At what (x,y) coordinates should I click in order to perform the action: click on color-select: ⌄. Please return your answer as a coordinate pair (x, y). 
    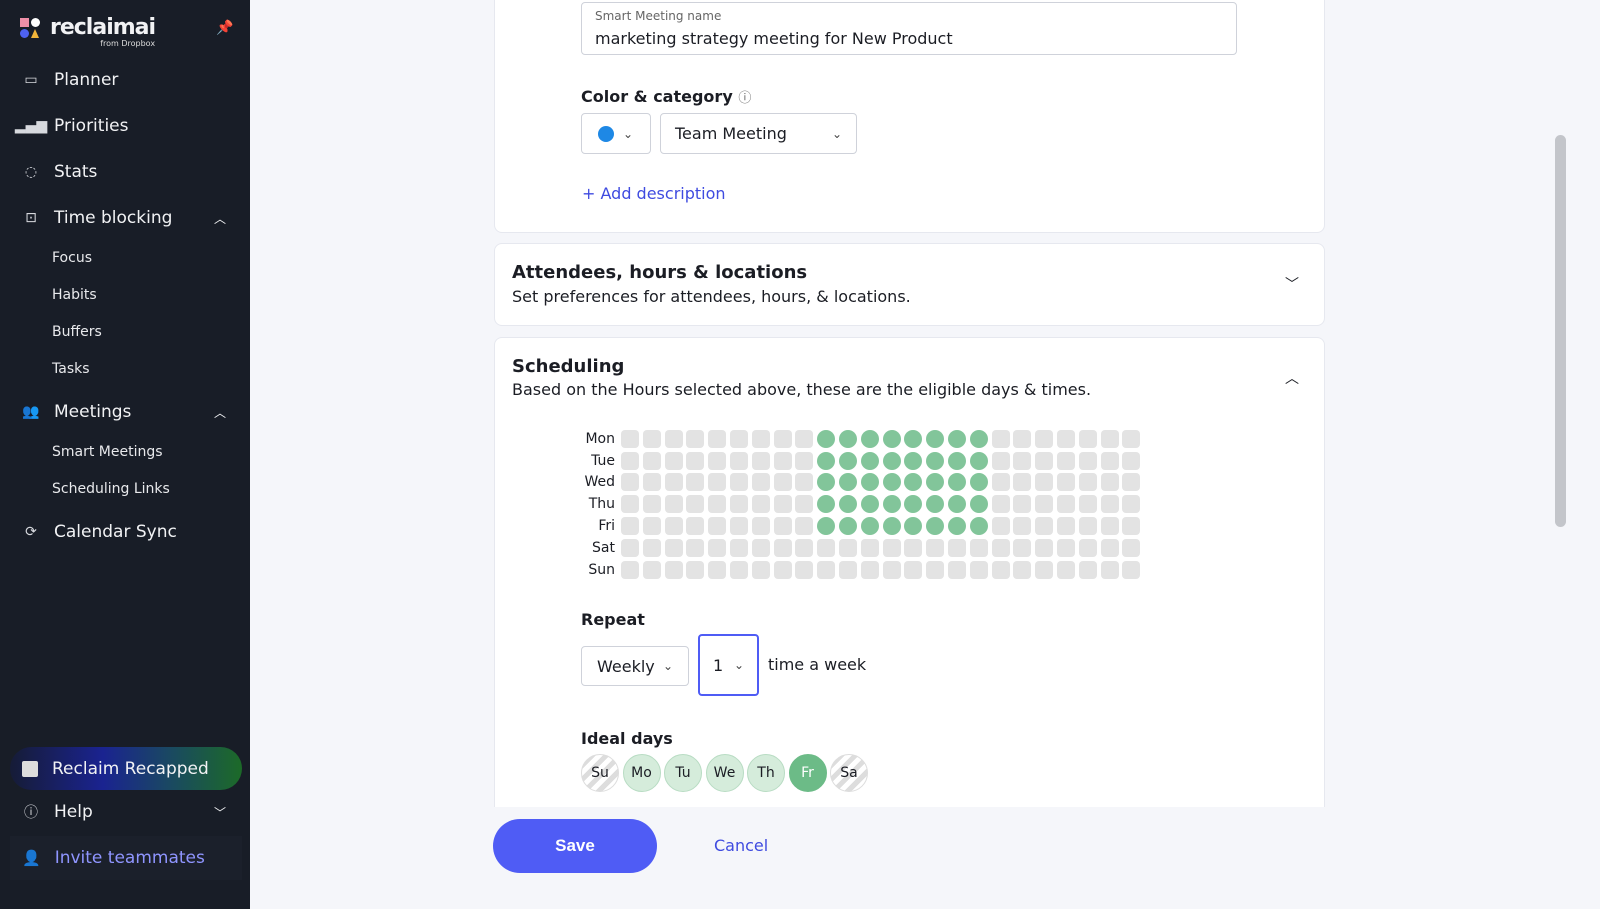
    Looking at the image, I should click on (616, 133).